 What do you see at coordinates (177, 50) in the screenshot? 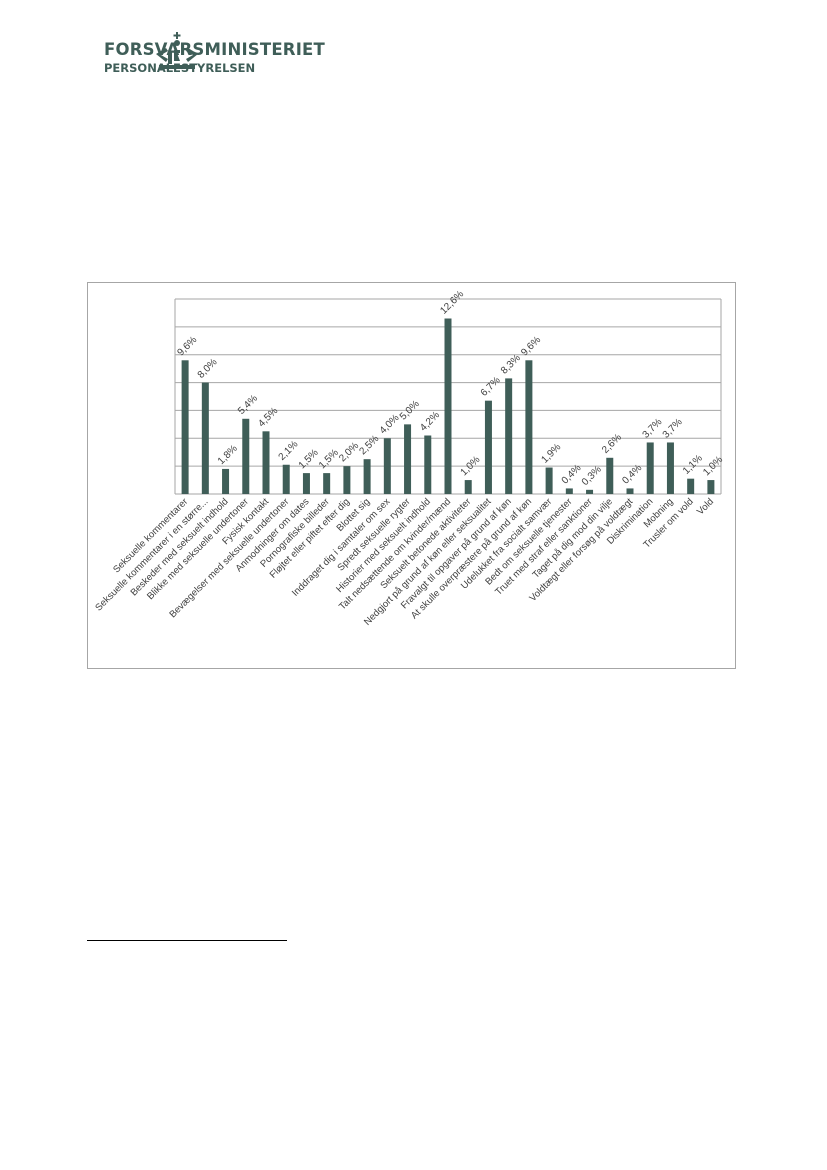
I see `crown-logo-icon` at bounding box center [177, 50].